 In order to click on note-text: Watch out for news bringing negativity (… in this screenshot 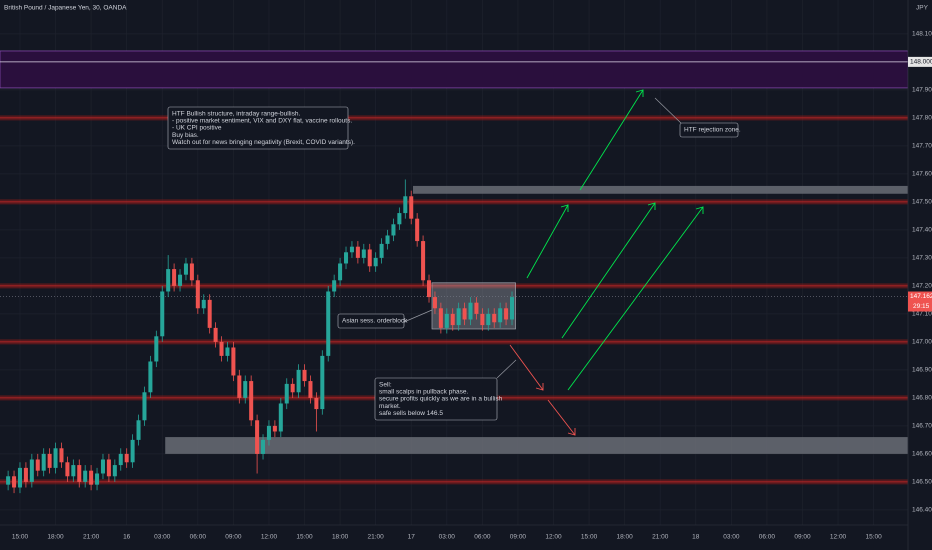, I will do `click(263, 142)`.